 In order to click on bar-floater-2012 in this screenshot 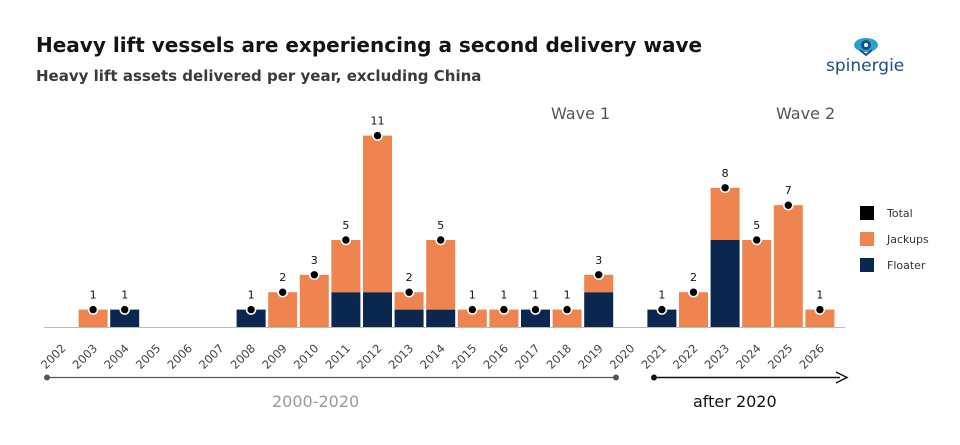, I will do `click(377, 309)`.